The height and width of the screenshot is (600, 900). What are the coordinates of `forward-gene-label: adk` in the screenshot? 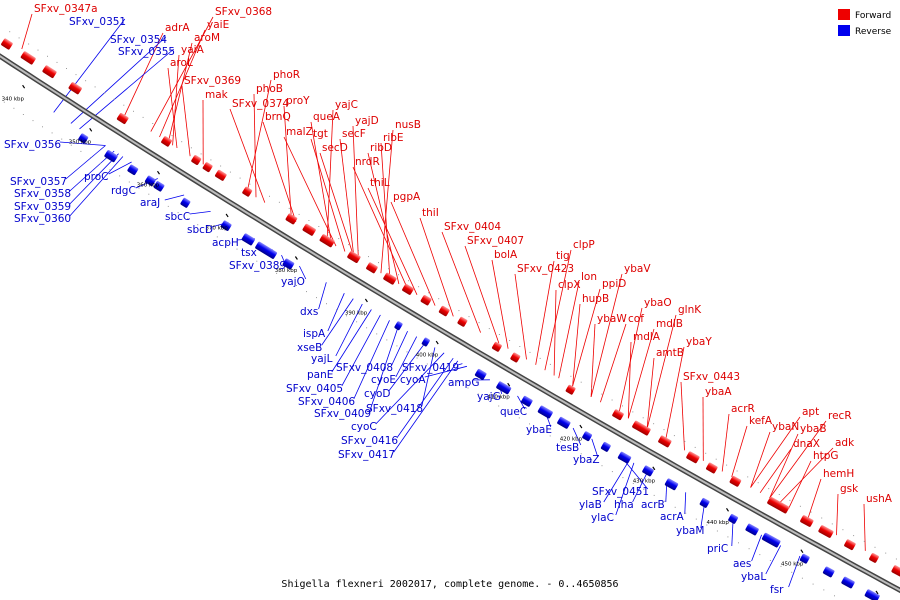 It's located at (845, 443).